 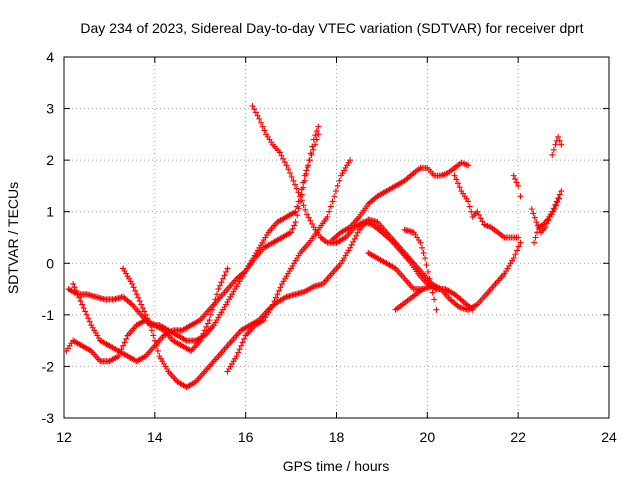 I want to click on x-tick-label: 12, so click(x=64, y=437).